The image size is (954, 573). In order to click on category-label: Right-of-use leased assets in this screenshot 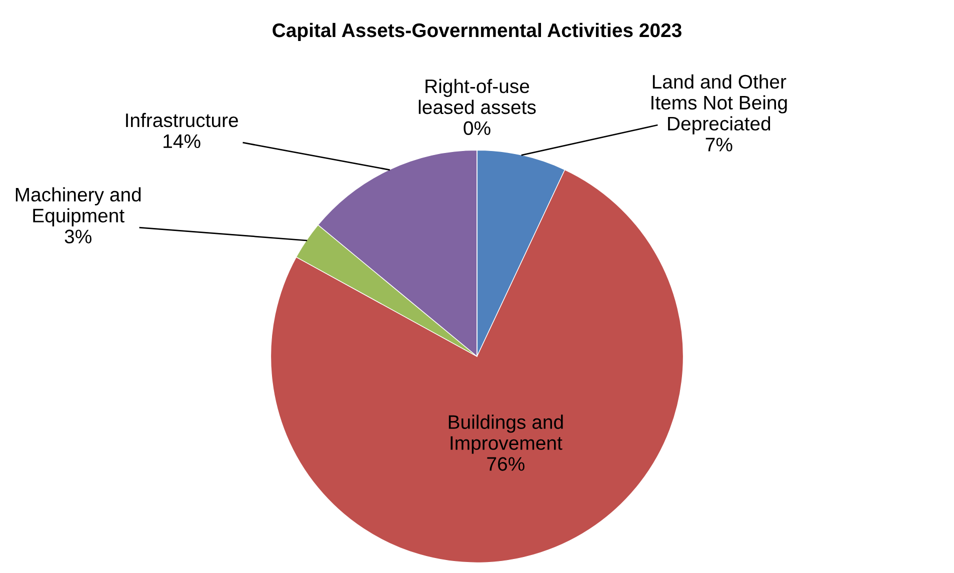, I will do `click(477, 96)`.